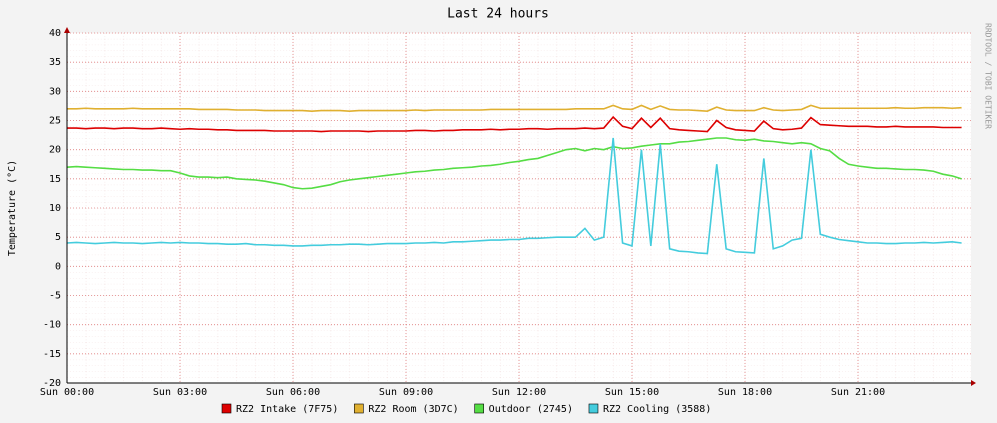  I want to click on x-tick-label: Sun 00:00, so click(67, 392).